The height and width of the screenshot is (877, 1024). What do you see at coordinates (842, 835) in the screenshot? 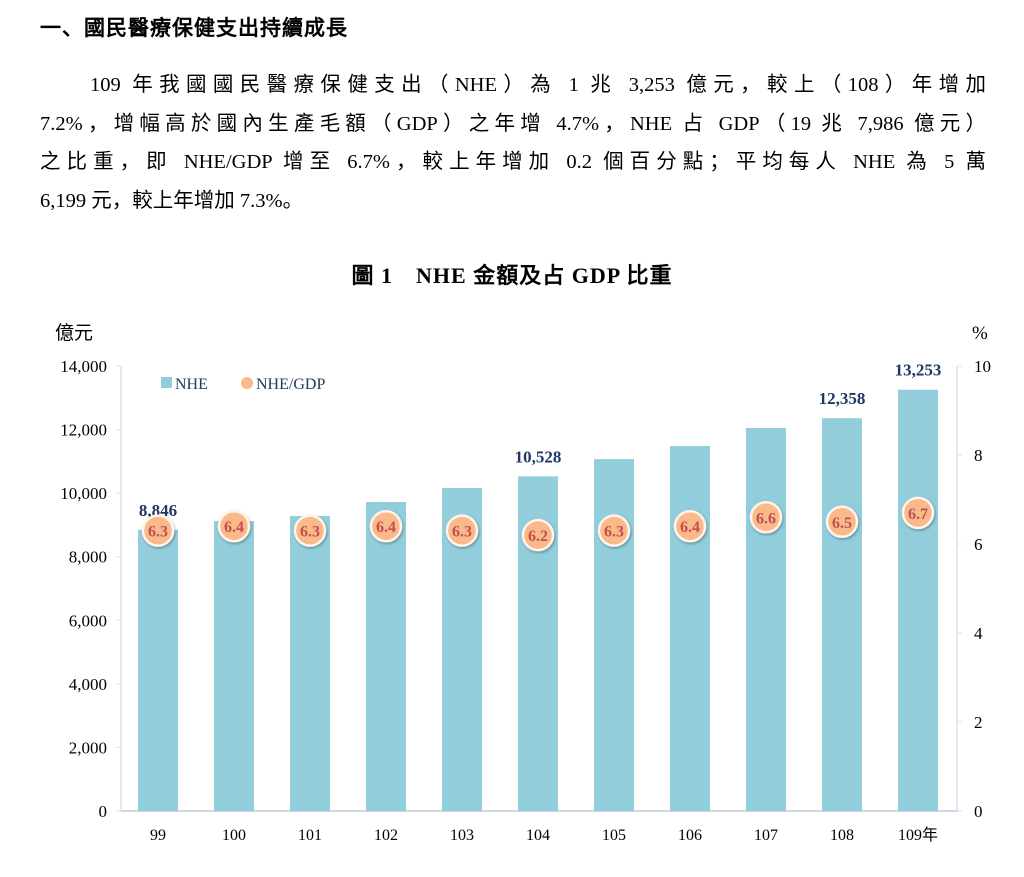
I see `x-tick-label: 108` at bounding box center [842, 835].